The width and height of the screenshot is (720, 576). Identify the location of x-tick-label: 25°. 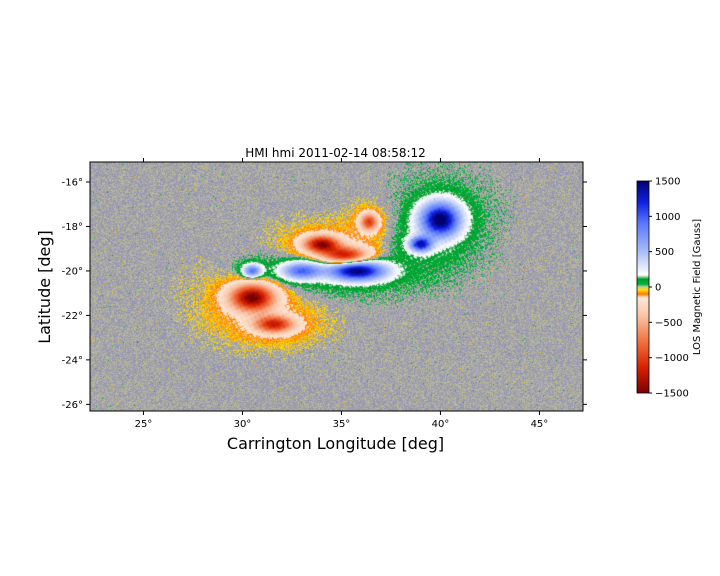
(144, 424).